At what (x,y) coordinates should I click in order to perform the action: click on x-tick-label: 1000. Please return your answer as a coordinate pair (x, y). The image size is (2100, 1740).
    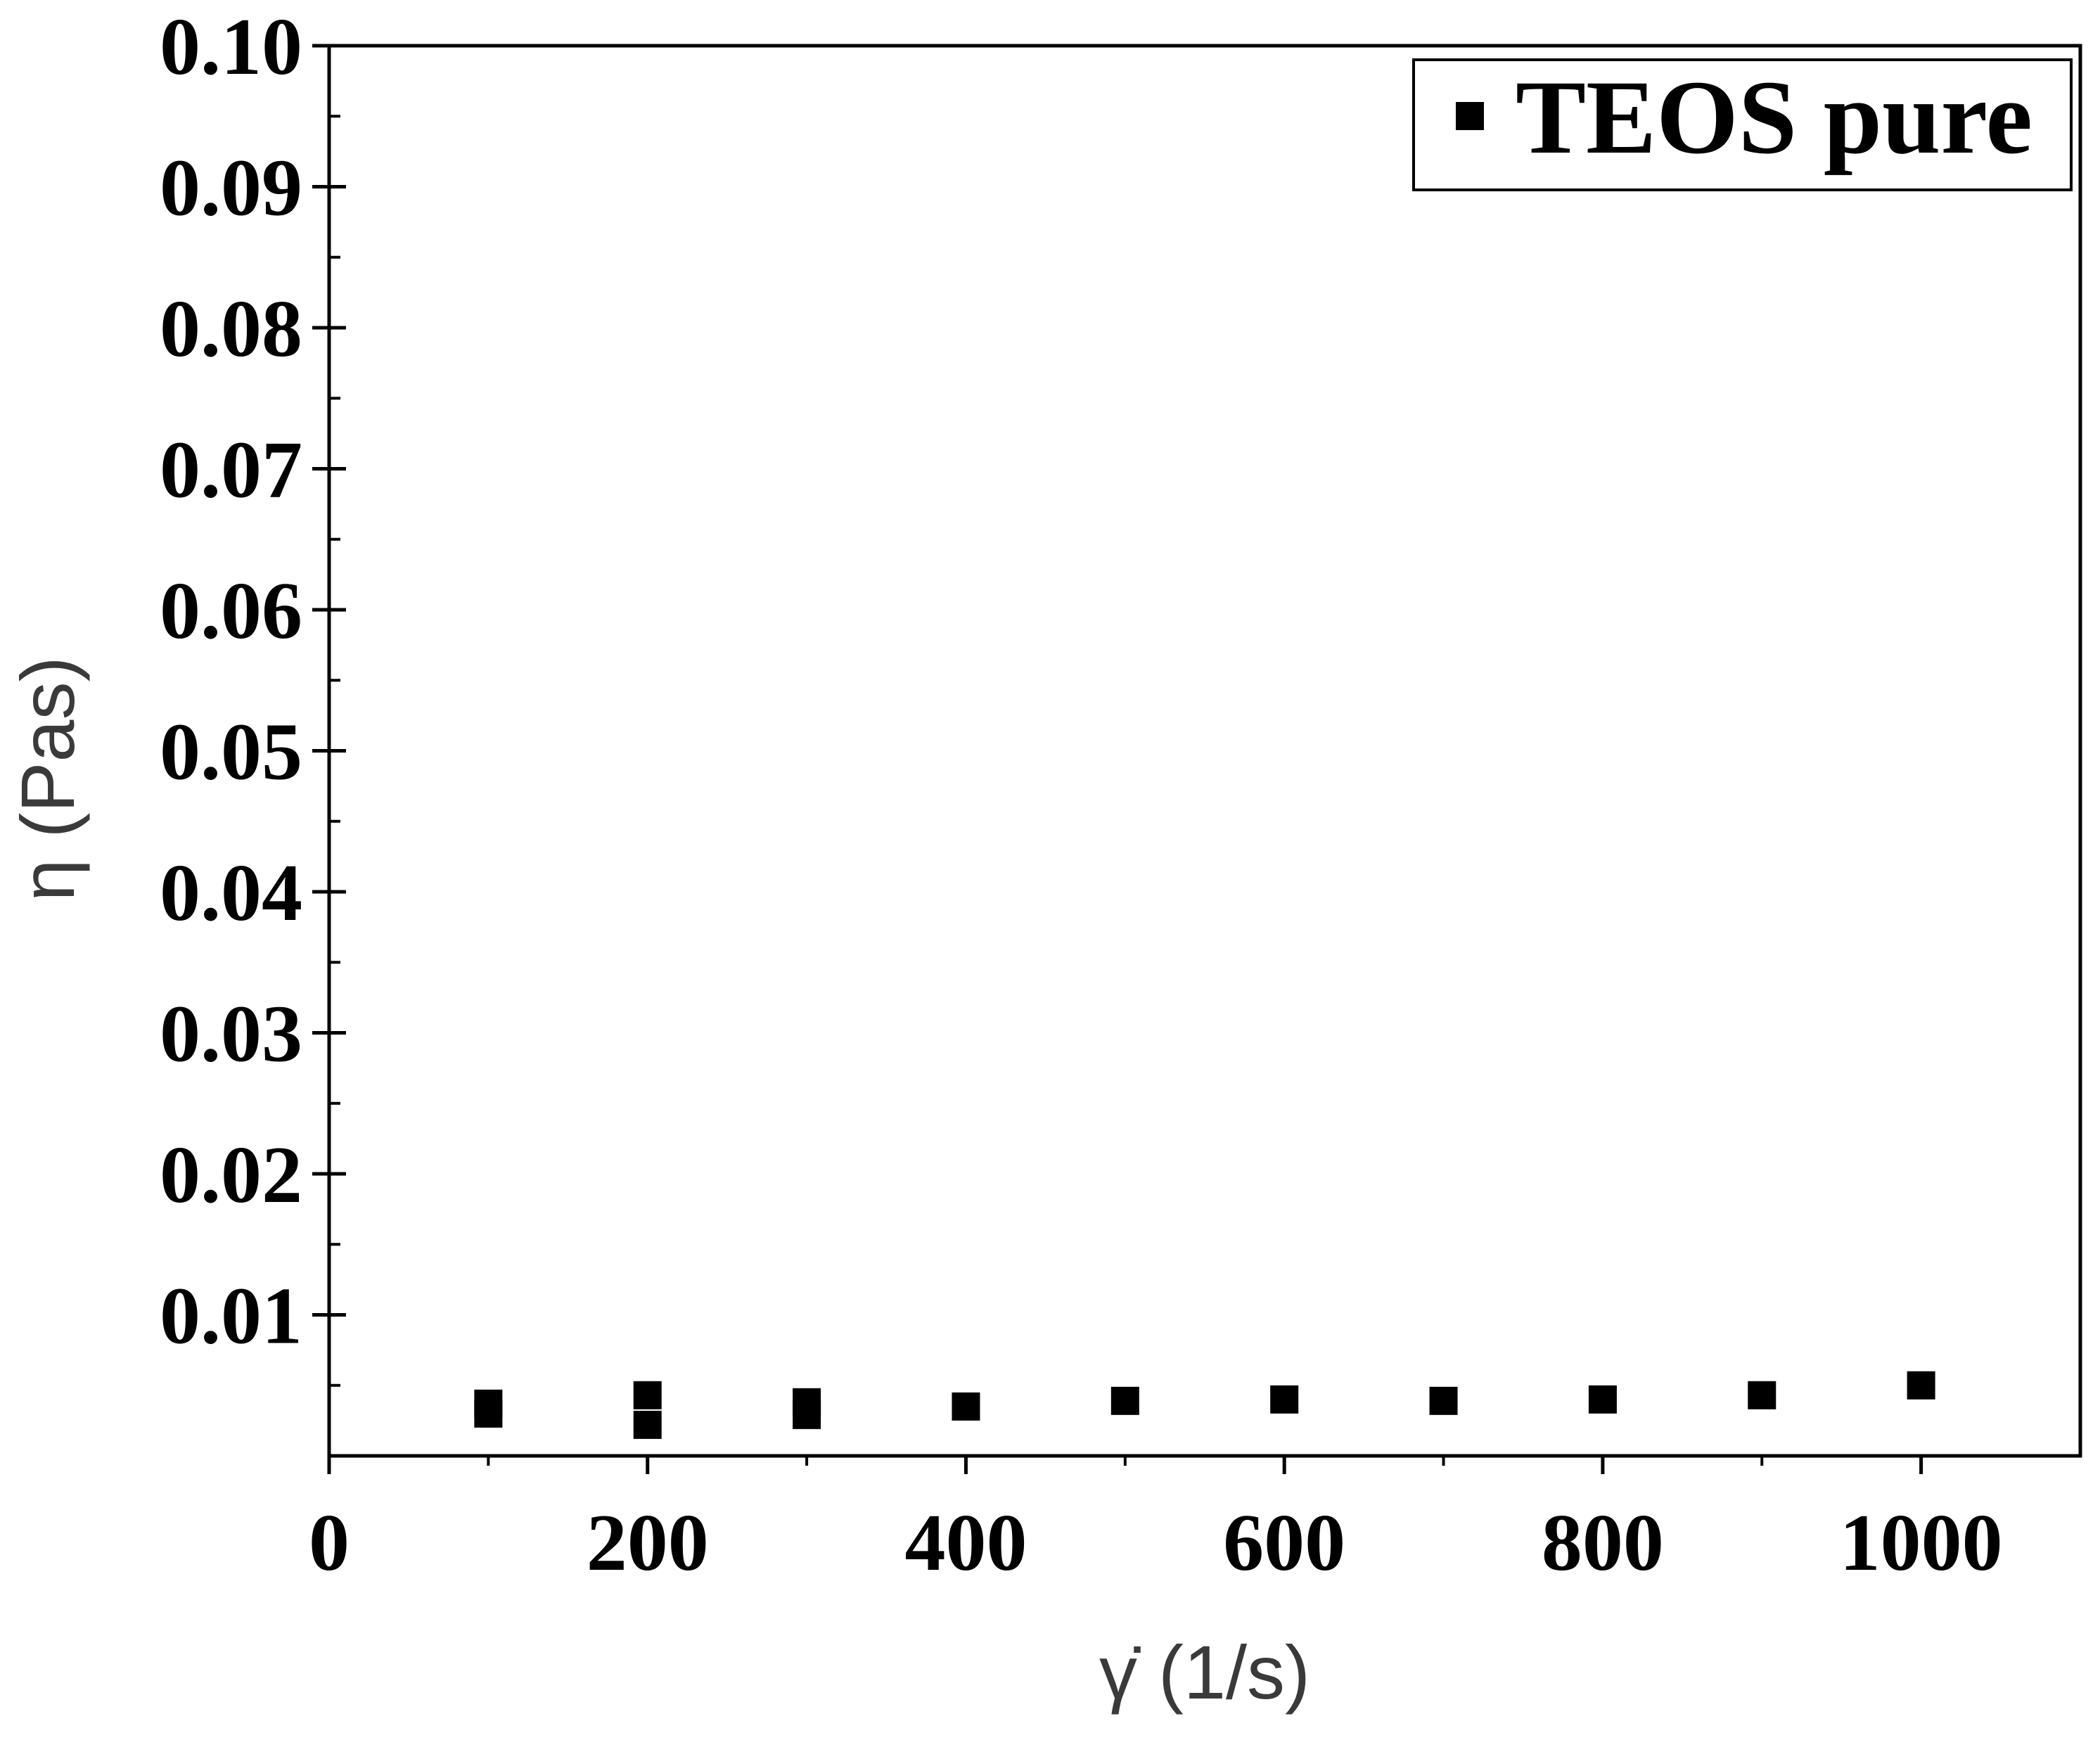
    Looking at the image, I should click on (1921, 1543).